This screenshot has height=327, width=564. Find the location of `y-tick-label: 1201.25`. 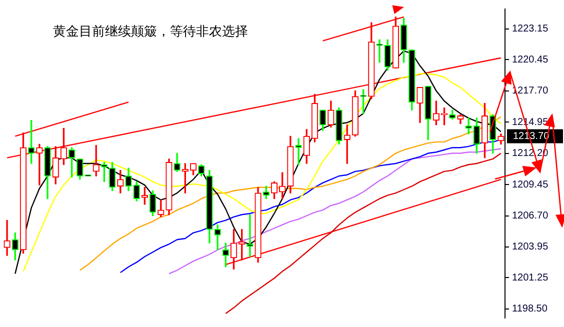

y-tick-label: 1201.25 is located at coordinates (530, 278).